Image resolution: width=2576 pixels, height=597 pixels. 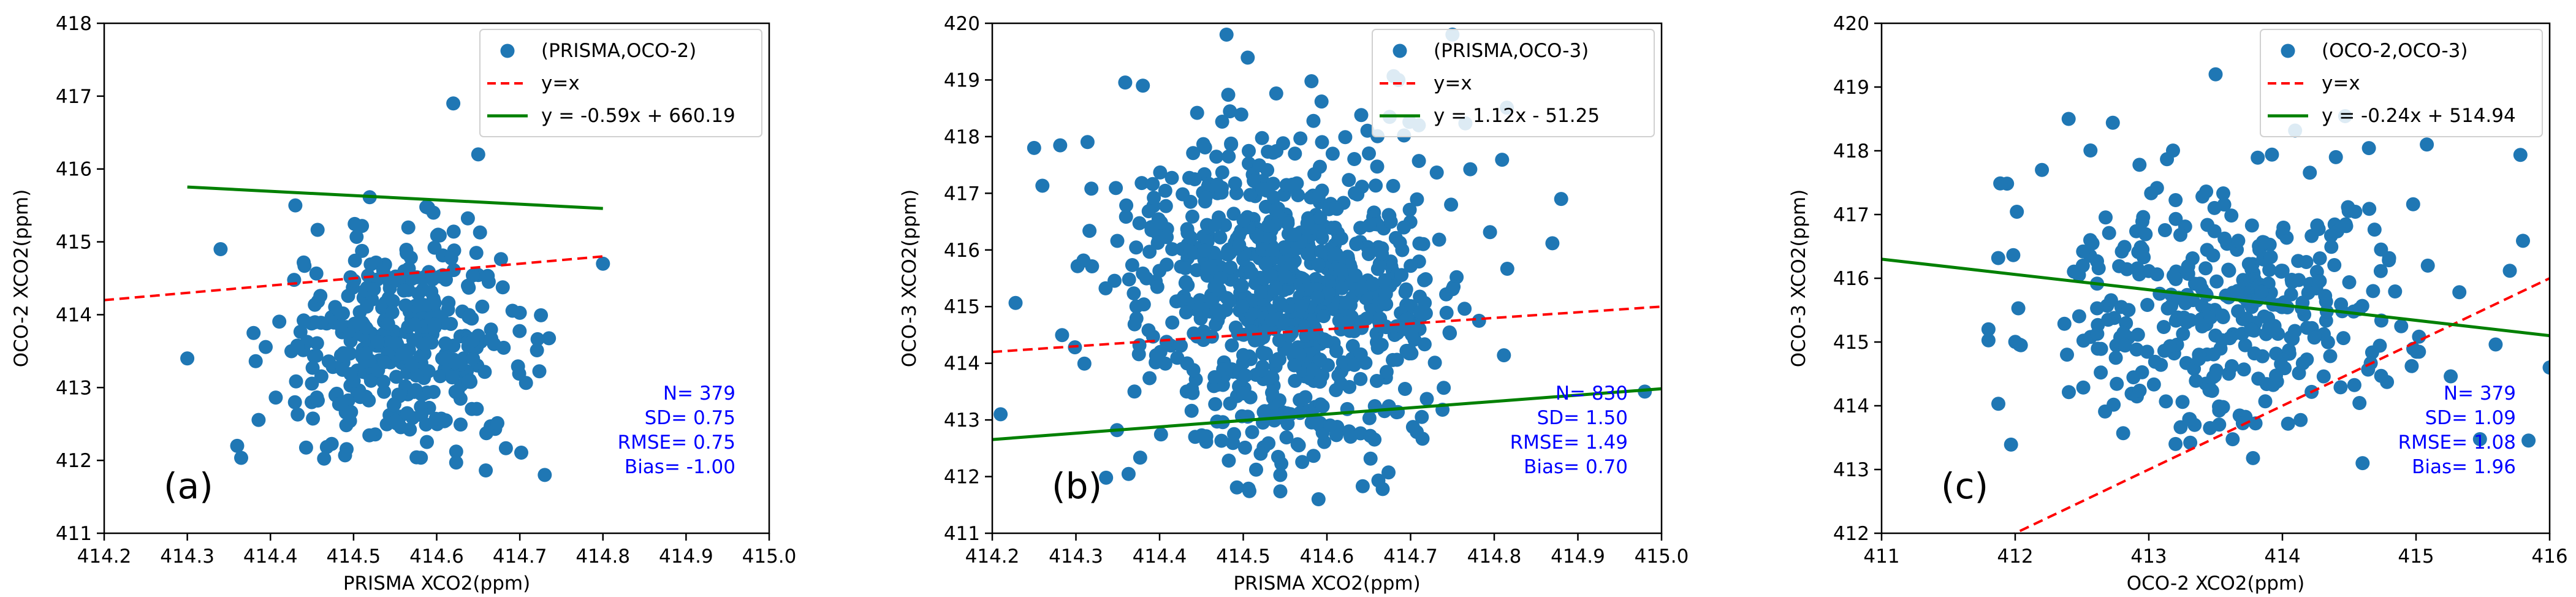 What do you see at coordinates (1578, 557) in the screenshot?
I see `x-tick-label: 414.9` at bounding box center [1578, 557].